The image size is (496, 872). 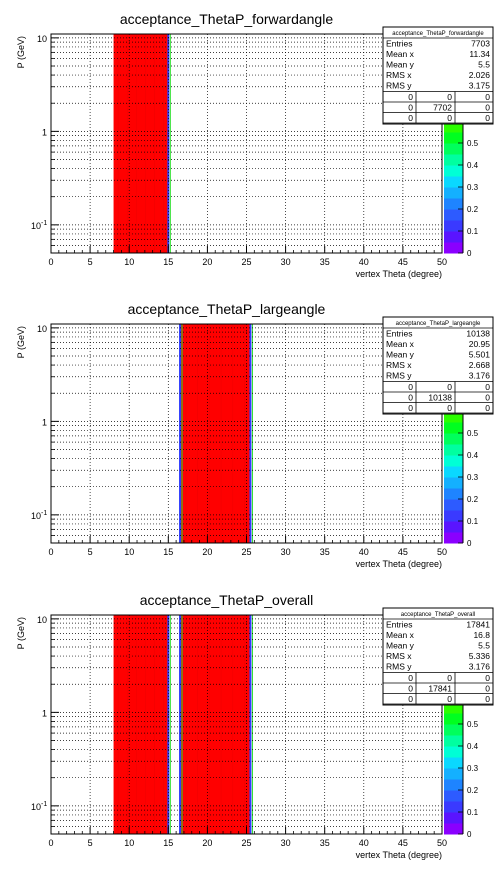 I want to click on x-tick-label: 30, so click(x=286, y=552).